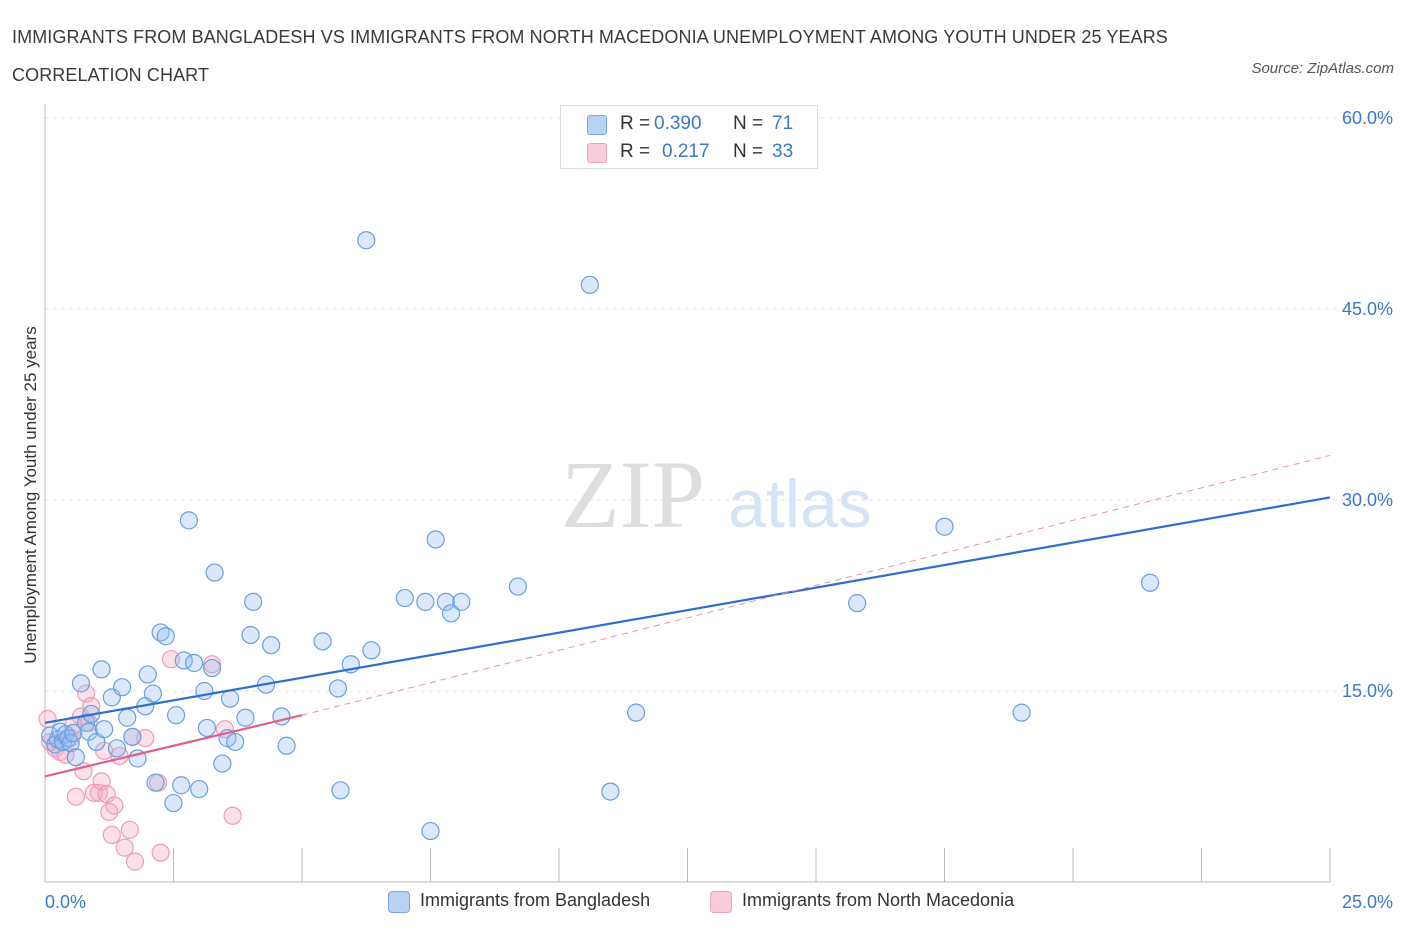 Image resolution: width=1406 pixels, height=930 pixels. What do you see at coordinates (173, 746) in the screenshot?
I see `trend-line-macedonia` at bounding box center [173, 746].